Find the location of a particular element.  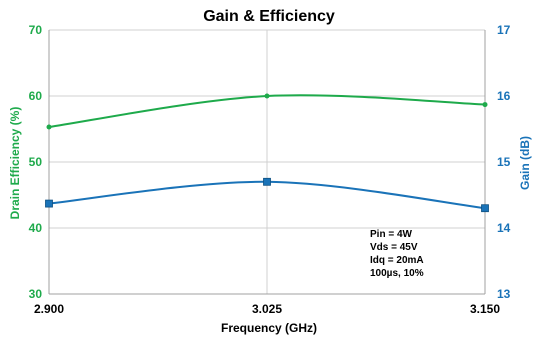

x-tick-labels: 2.900 3.025 3.150 is located at coordinates (267, 309).